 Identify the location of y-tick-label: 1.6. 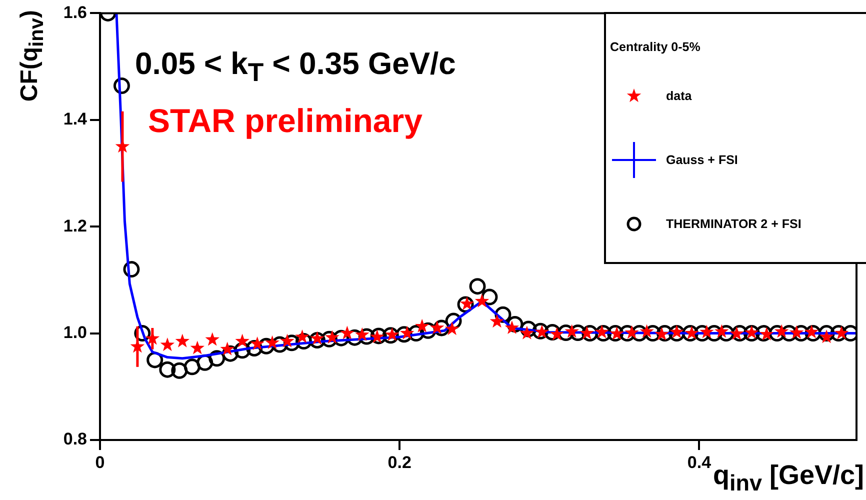
(75, 12).